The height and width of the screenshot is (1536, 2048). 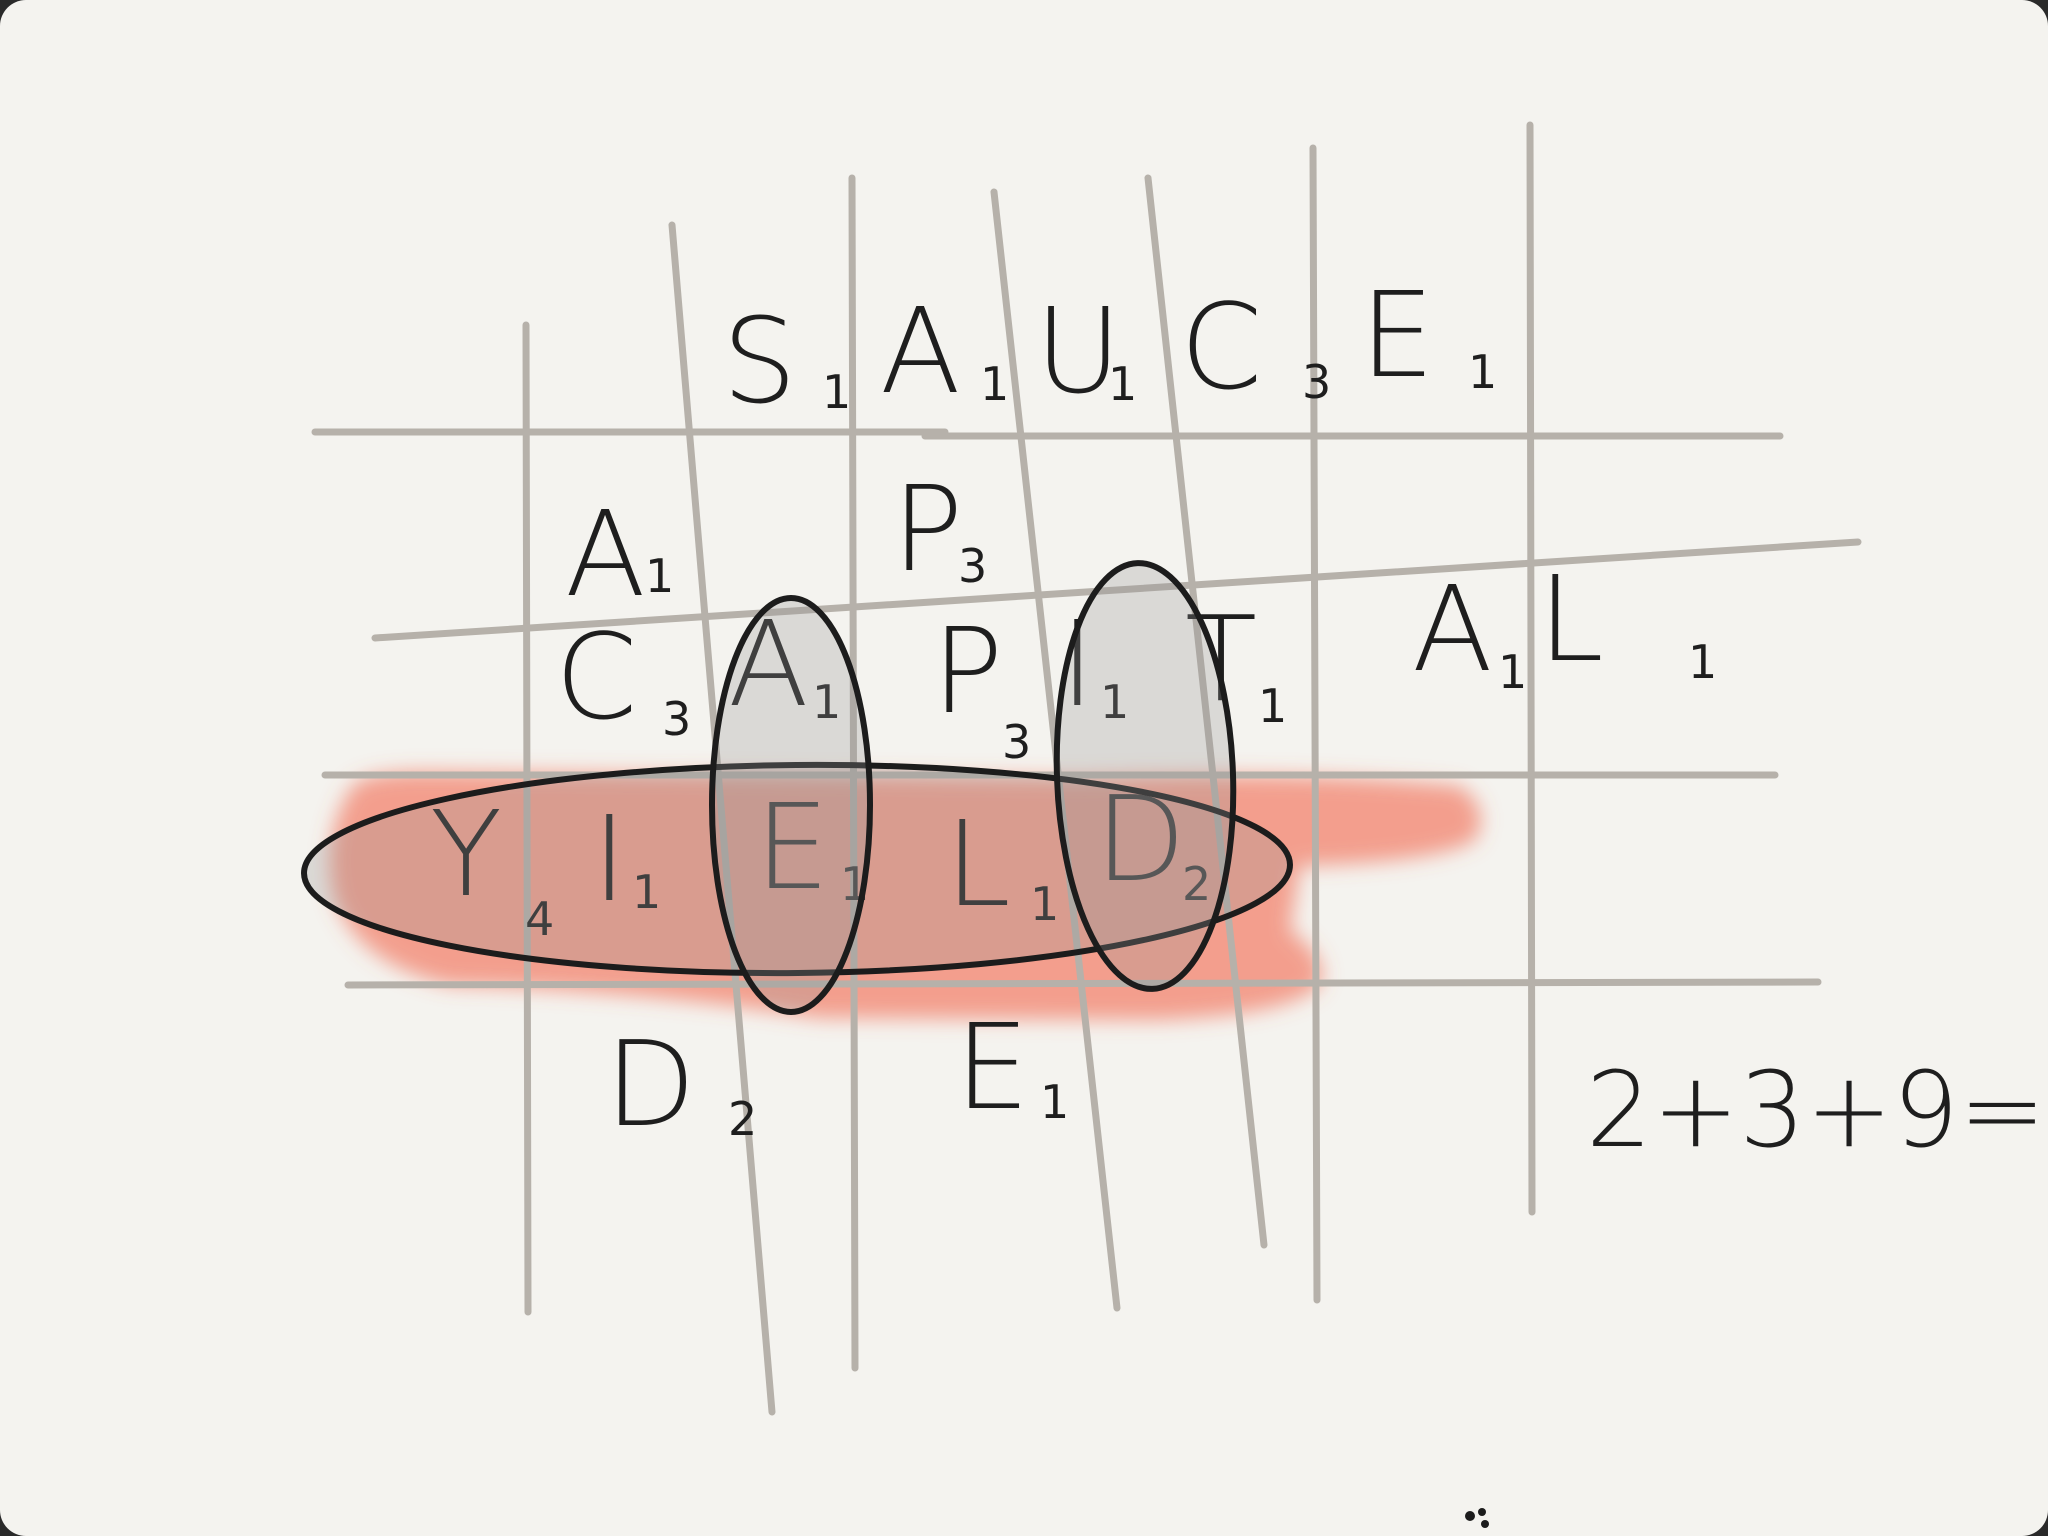 I want to click on selection-loop-ae, so click(x=791, y=805).